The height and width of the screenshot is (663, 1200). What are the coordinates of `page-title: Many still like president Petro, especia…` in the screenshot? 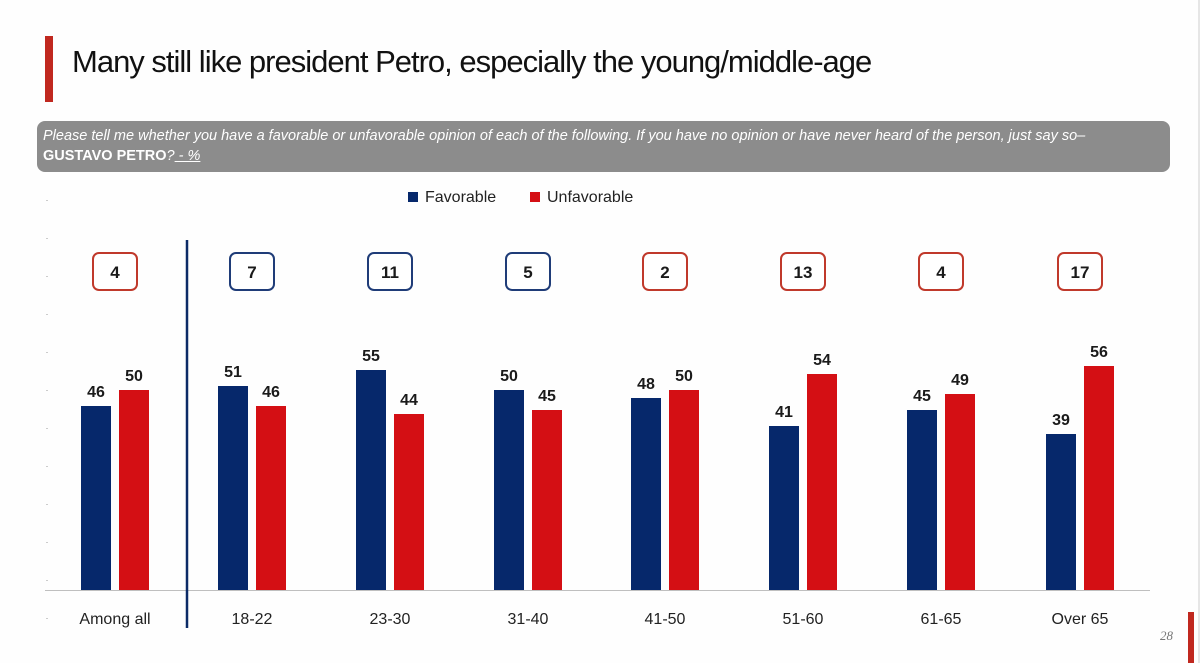 It's located at (472, 61).